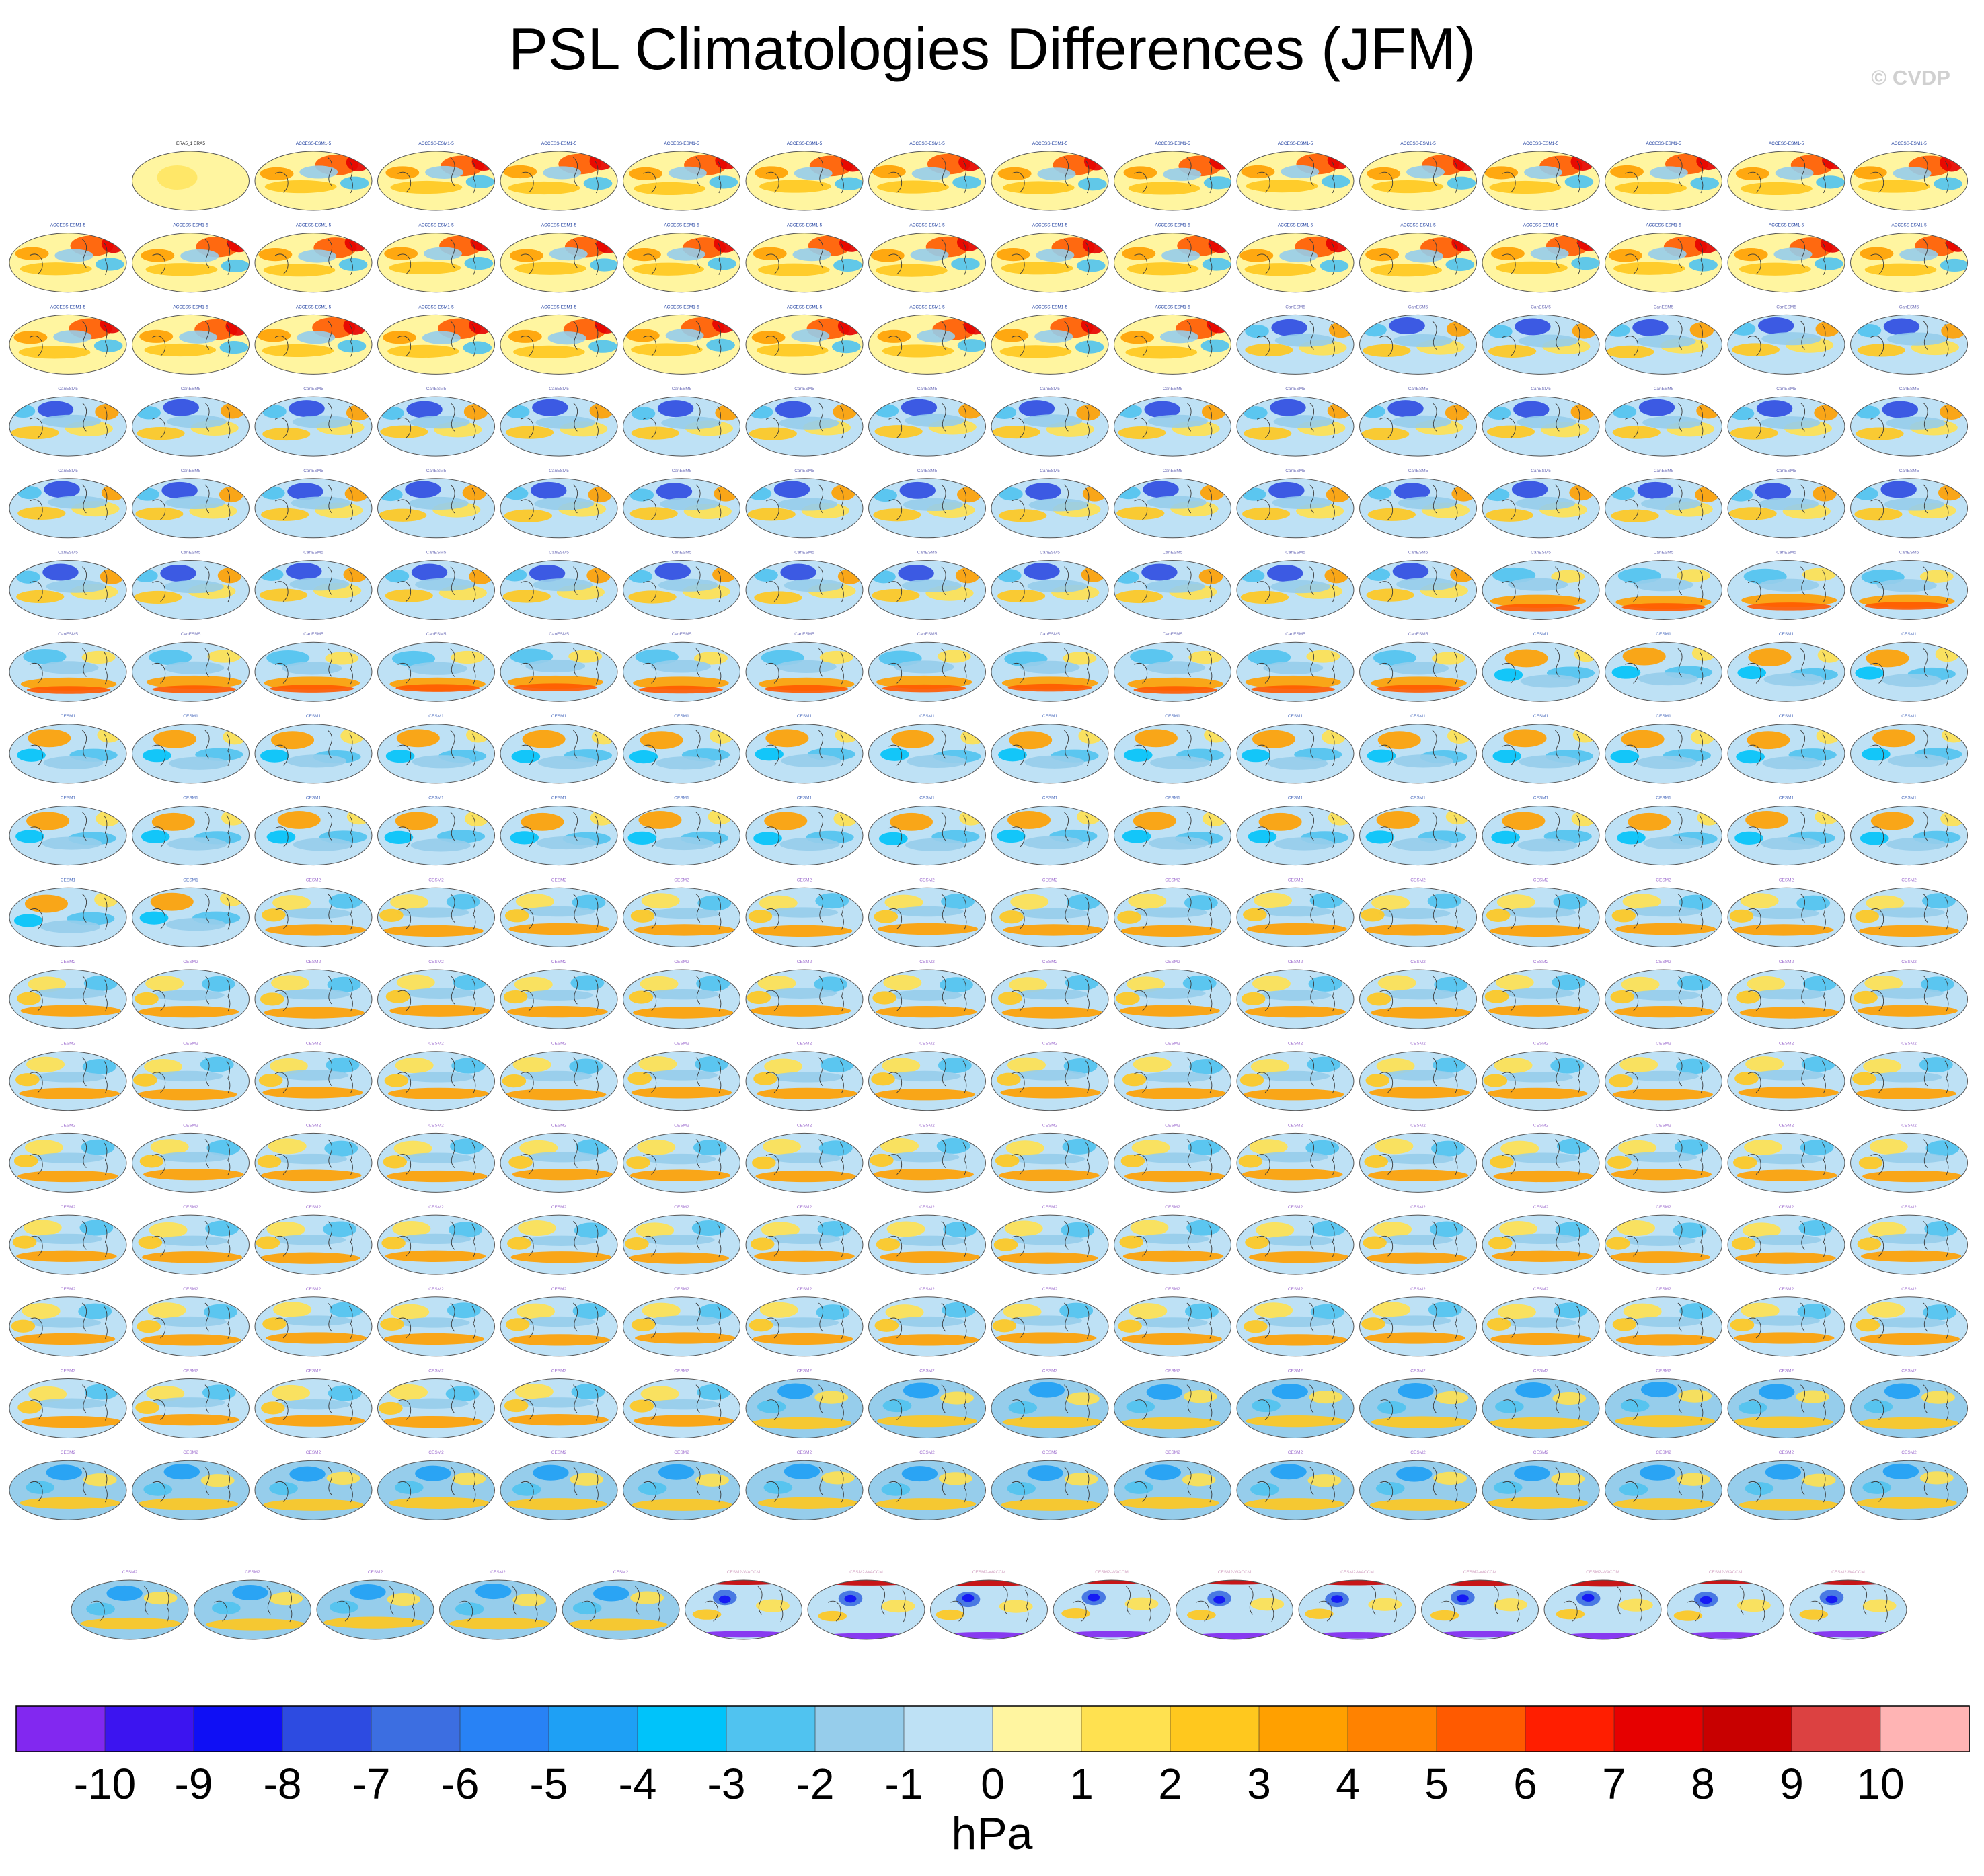 This screenshot has height=1876, width=1984. Describe the element at coordinates (105, 1784) in the screenshot. I see `colorbar-tick-label: -10` at that location.